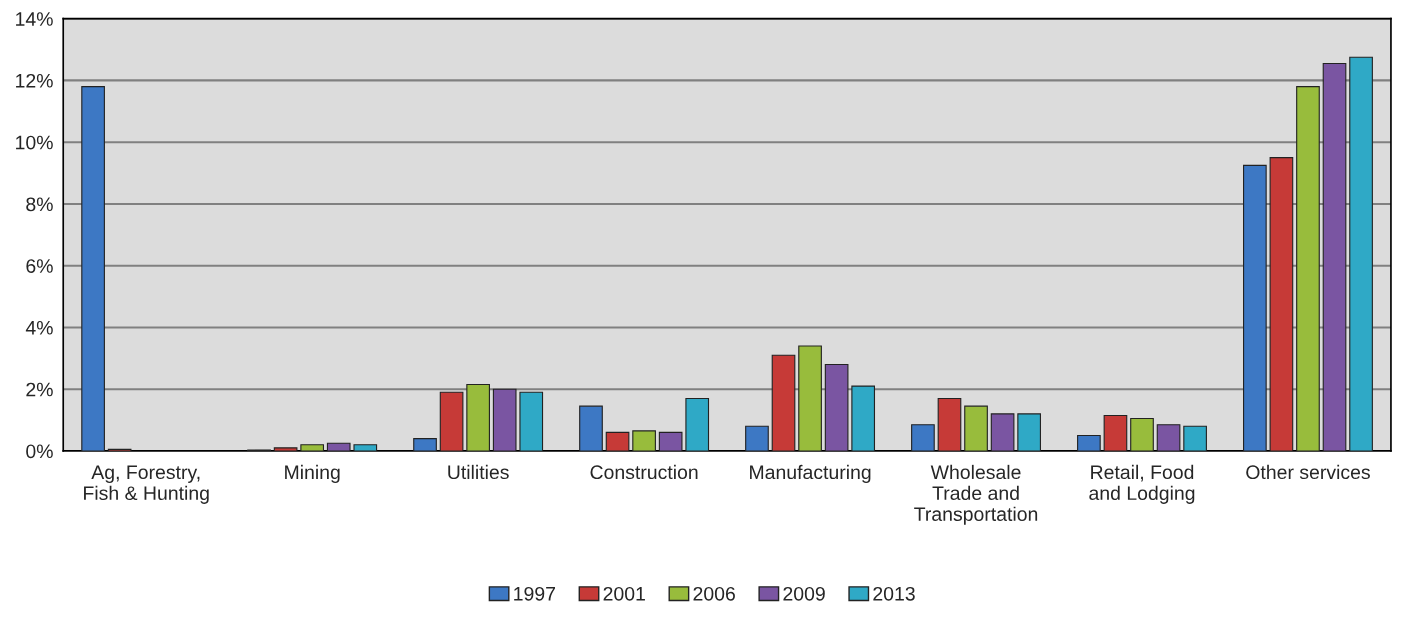  Describe the element at coordinates (804, 593) in the screenshot. I see `legend-label: 2009` at that location.